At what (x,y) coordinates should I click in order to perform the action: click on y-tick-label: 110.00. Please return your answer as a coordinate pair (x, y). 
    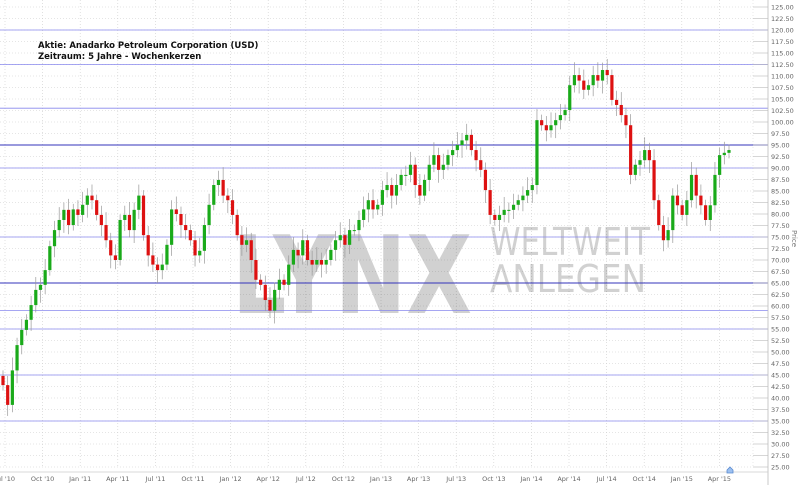
    Looking at the image, I should click on (782, 76).